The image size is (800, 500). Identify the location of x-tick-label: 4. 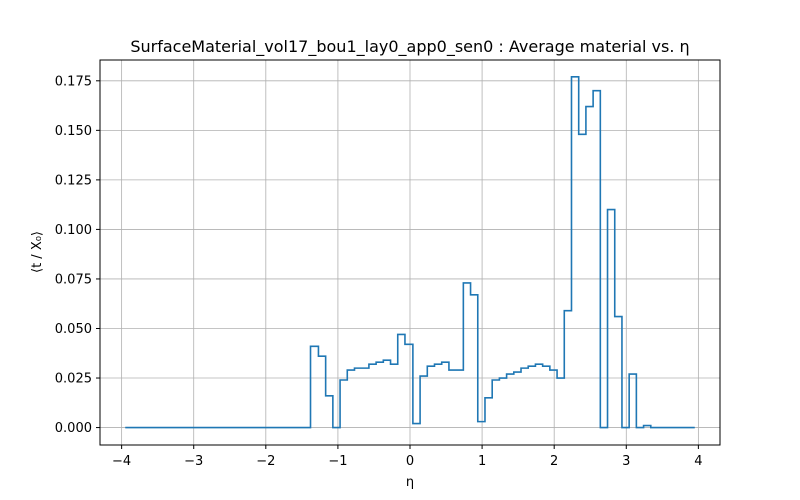
(698, 461).